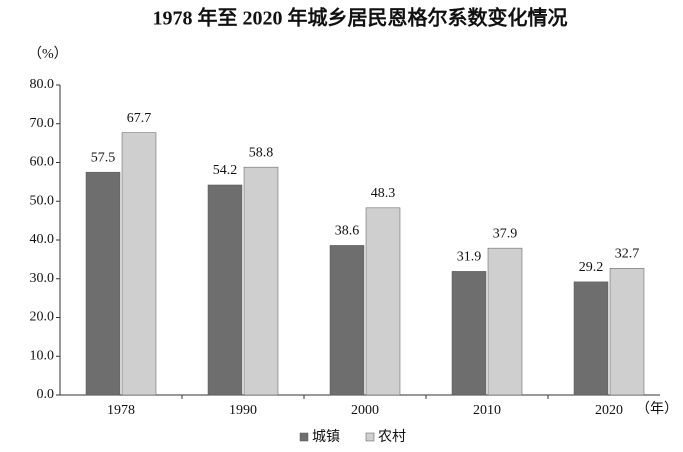  Describe the element at coordinates (360, 18) in the screenshot. I see `chart-title: 1978 年至 2020 年城乡居民恩格尔系数变化情况` at that location.